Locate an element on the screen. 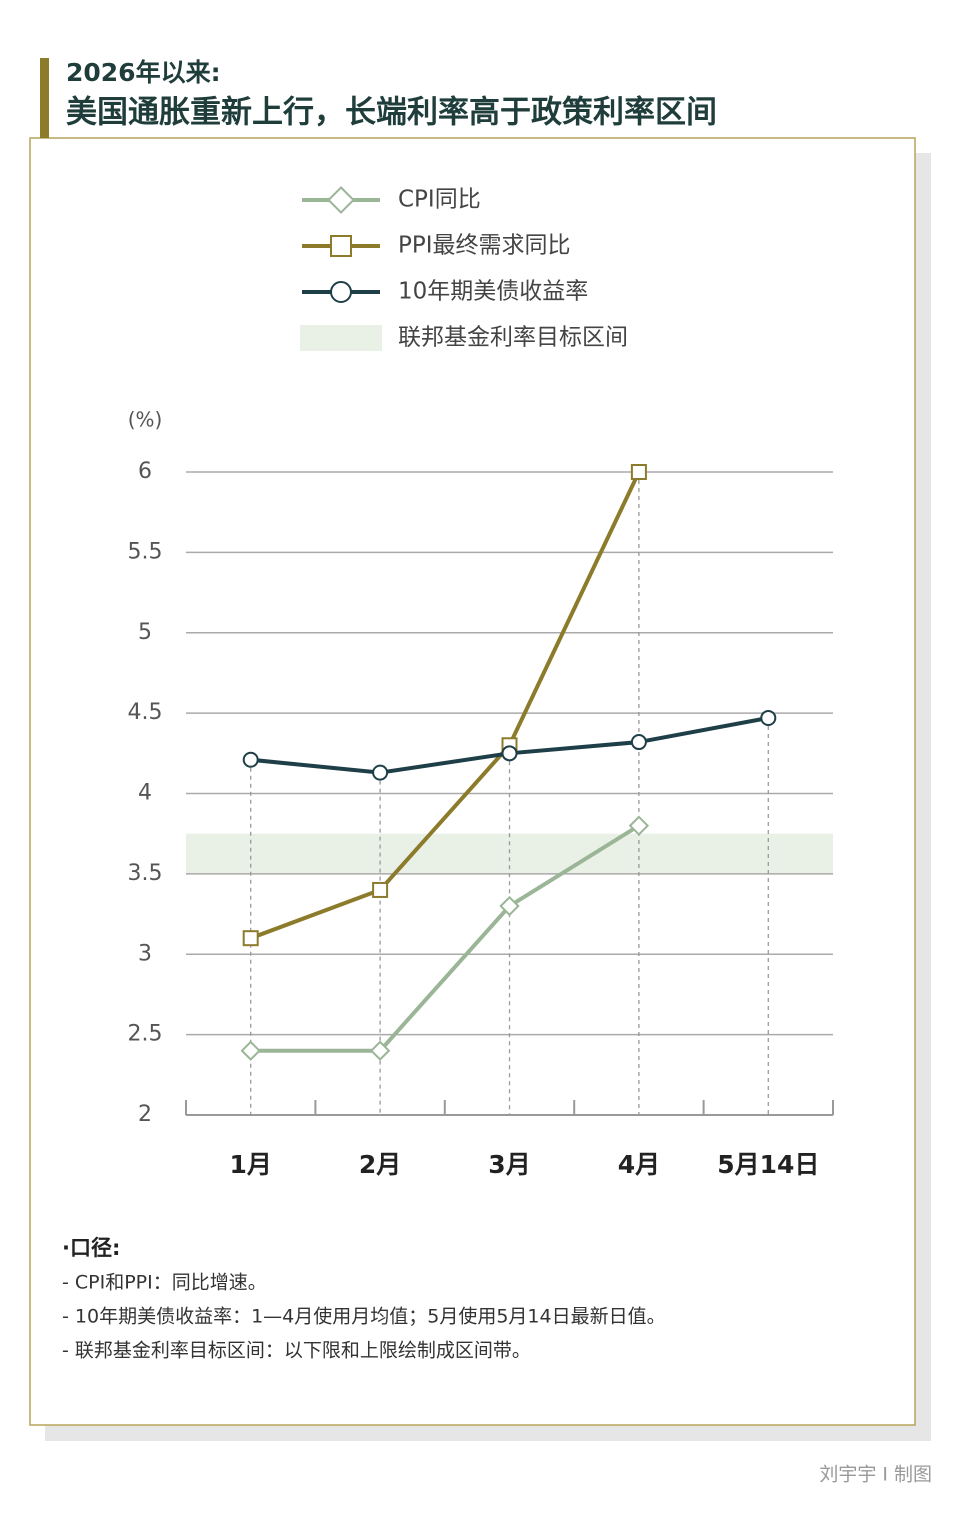 This screenshot has height=1516, width=960. y-tick-label: 3.5 is located at coordinates (145, 873).